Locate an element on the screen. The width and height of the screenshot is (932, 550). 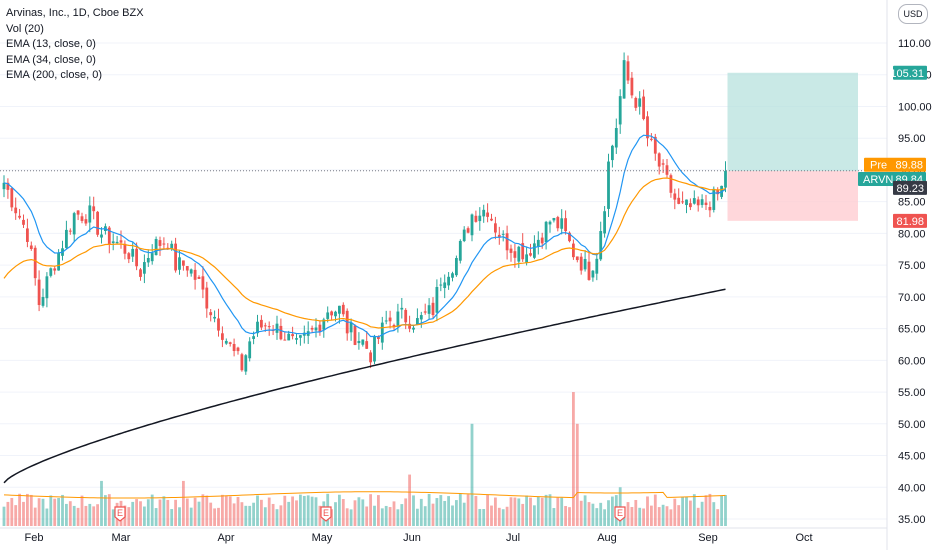
position-zones is located at coordinates (793, 146).